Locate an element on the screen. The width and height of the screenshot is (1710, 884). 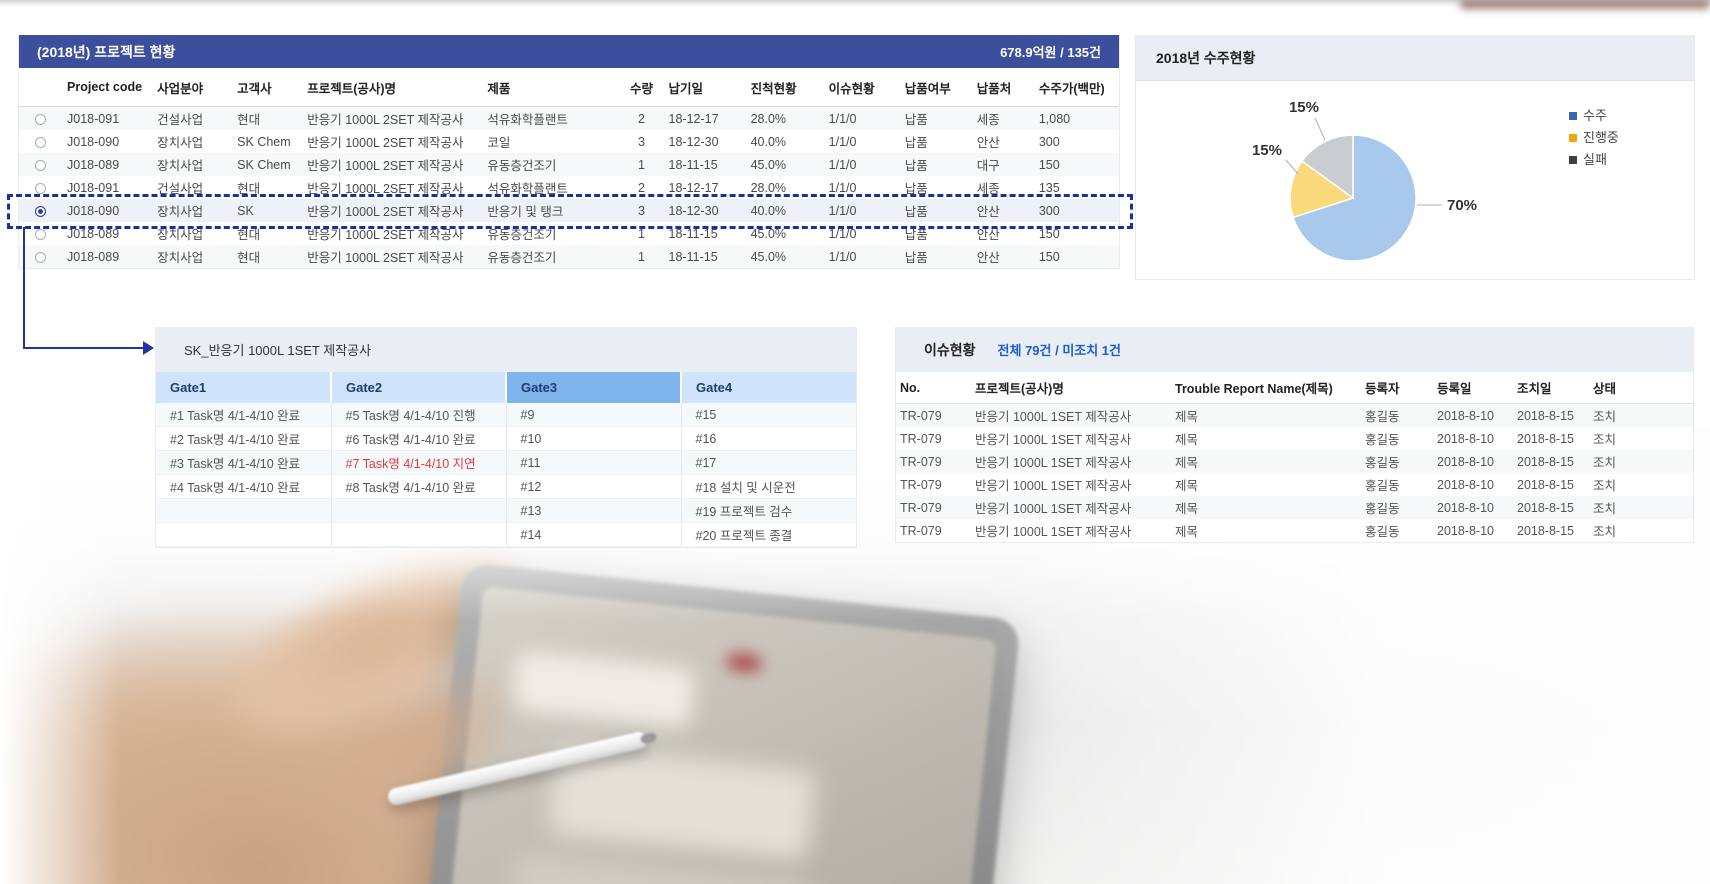
gate-column-header: Gate4 is located at coordinates (768, 387).